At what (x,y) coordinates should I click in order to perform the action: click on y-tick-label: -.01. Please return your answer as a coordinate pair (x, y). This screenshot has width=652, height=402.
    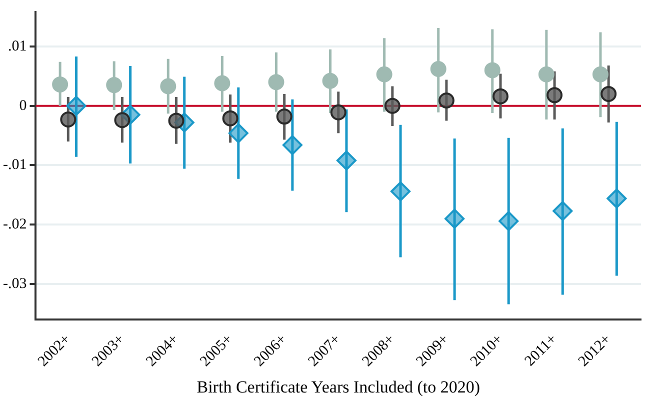
    Looking at the image, I should click on (14, 165).